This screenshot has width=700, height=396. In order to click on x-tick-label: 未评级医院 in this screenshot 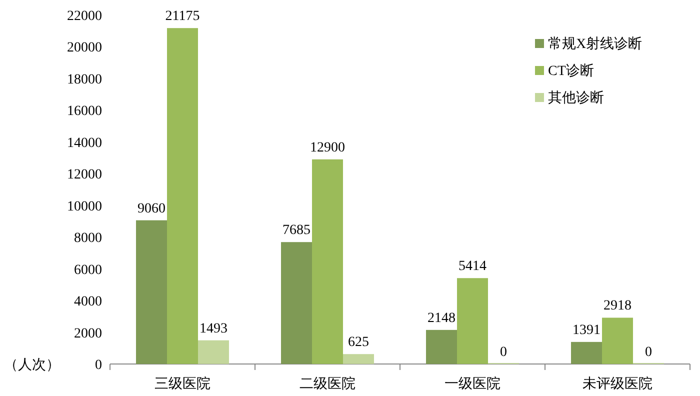, I will do `click(617, 384)`.